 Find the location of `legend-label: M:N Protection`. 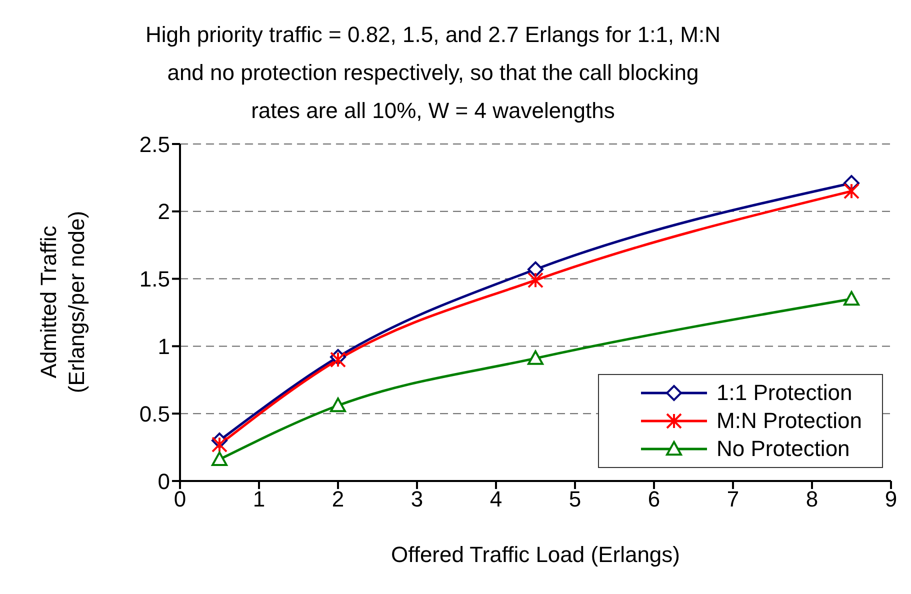

legend-label: M:N Protection is located at coordinates (789, 421).